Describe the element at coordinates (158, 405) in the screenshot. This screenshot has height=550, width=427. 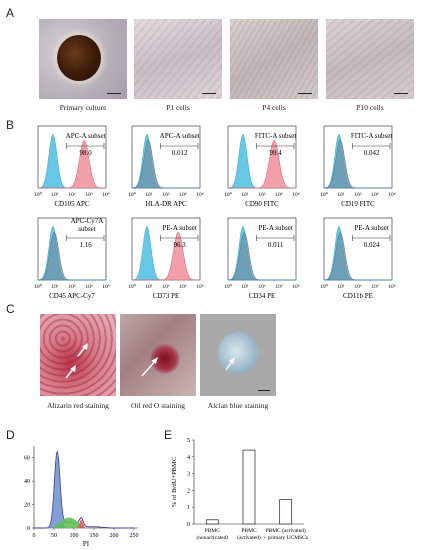
I see `caption-oil-red: Oil red O staining` at that location.